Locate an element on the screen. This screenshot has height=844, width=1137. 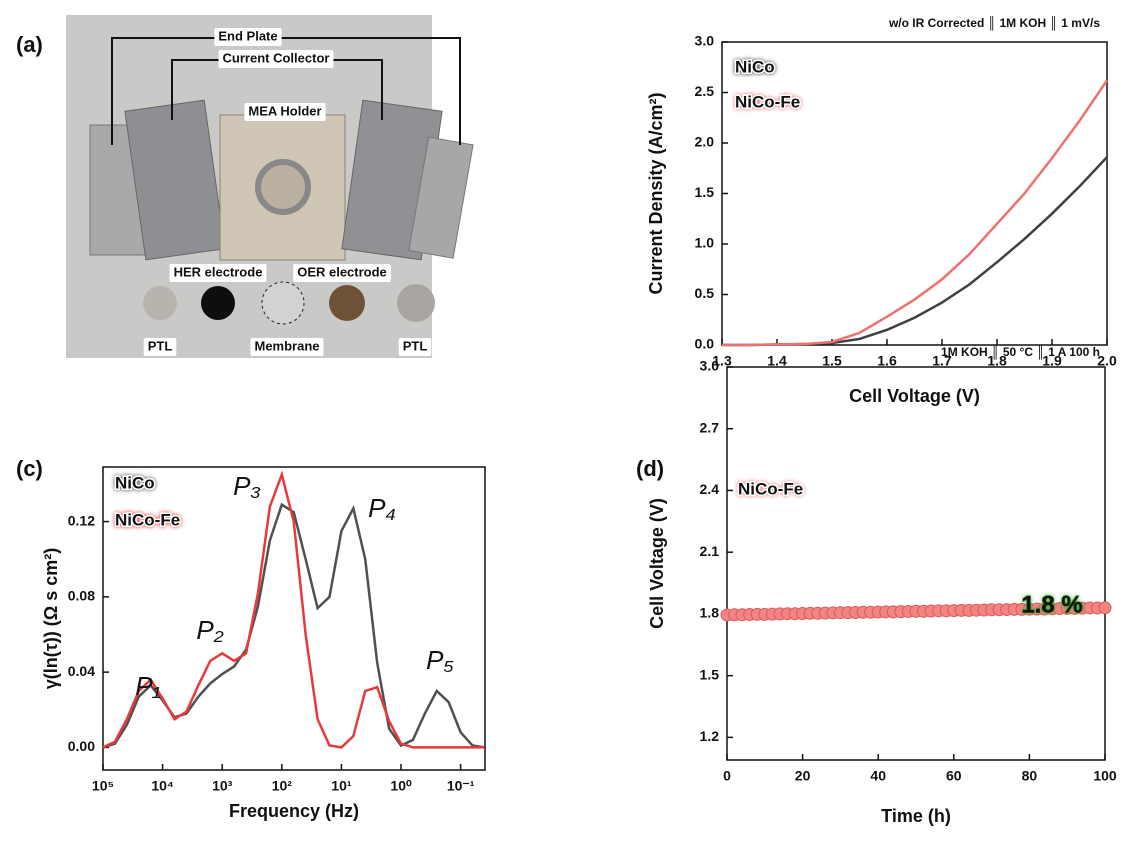
y-tick-label: 0.04 is located at coordinates (81, 671).